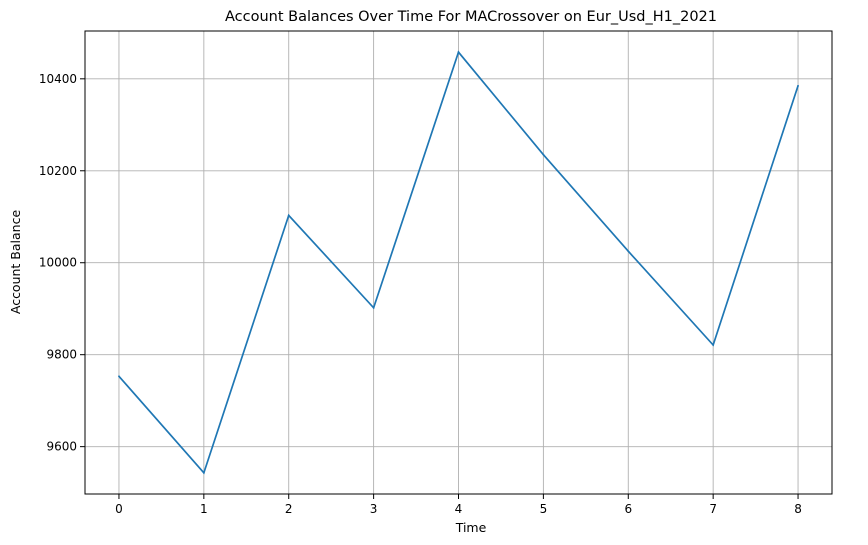  I want to click on y-tick-label: 10400, so click(58, 79).